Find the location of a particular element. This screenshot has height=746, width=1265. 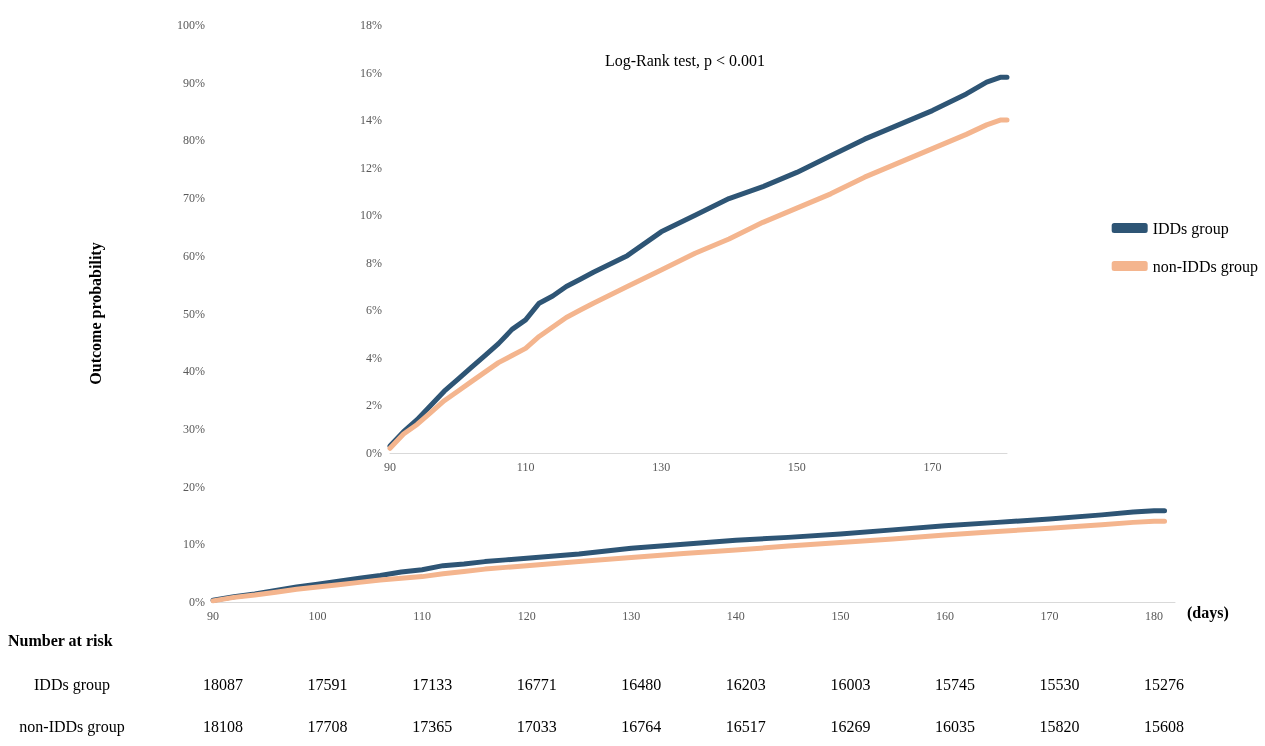

y-tick-label: 6% is located at coordinates (374, 310).